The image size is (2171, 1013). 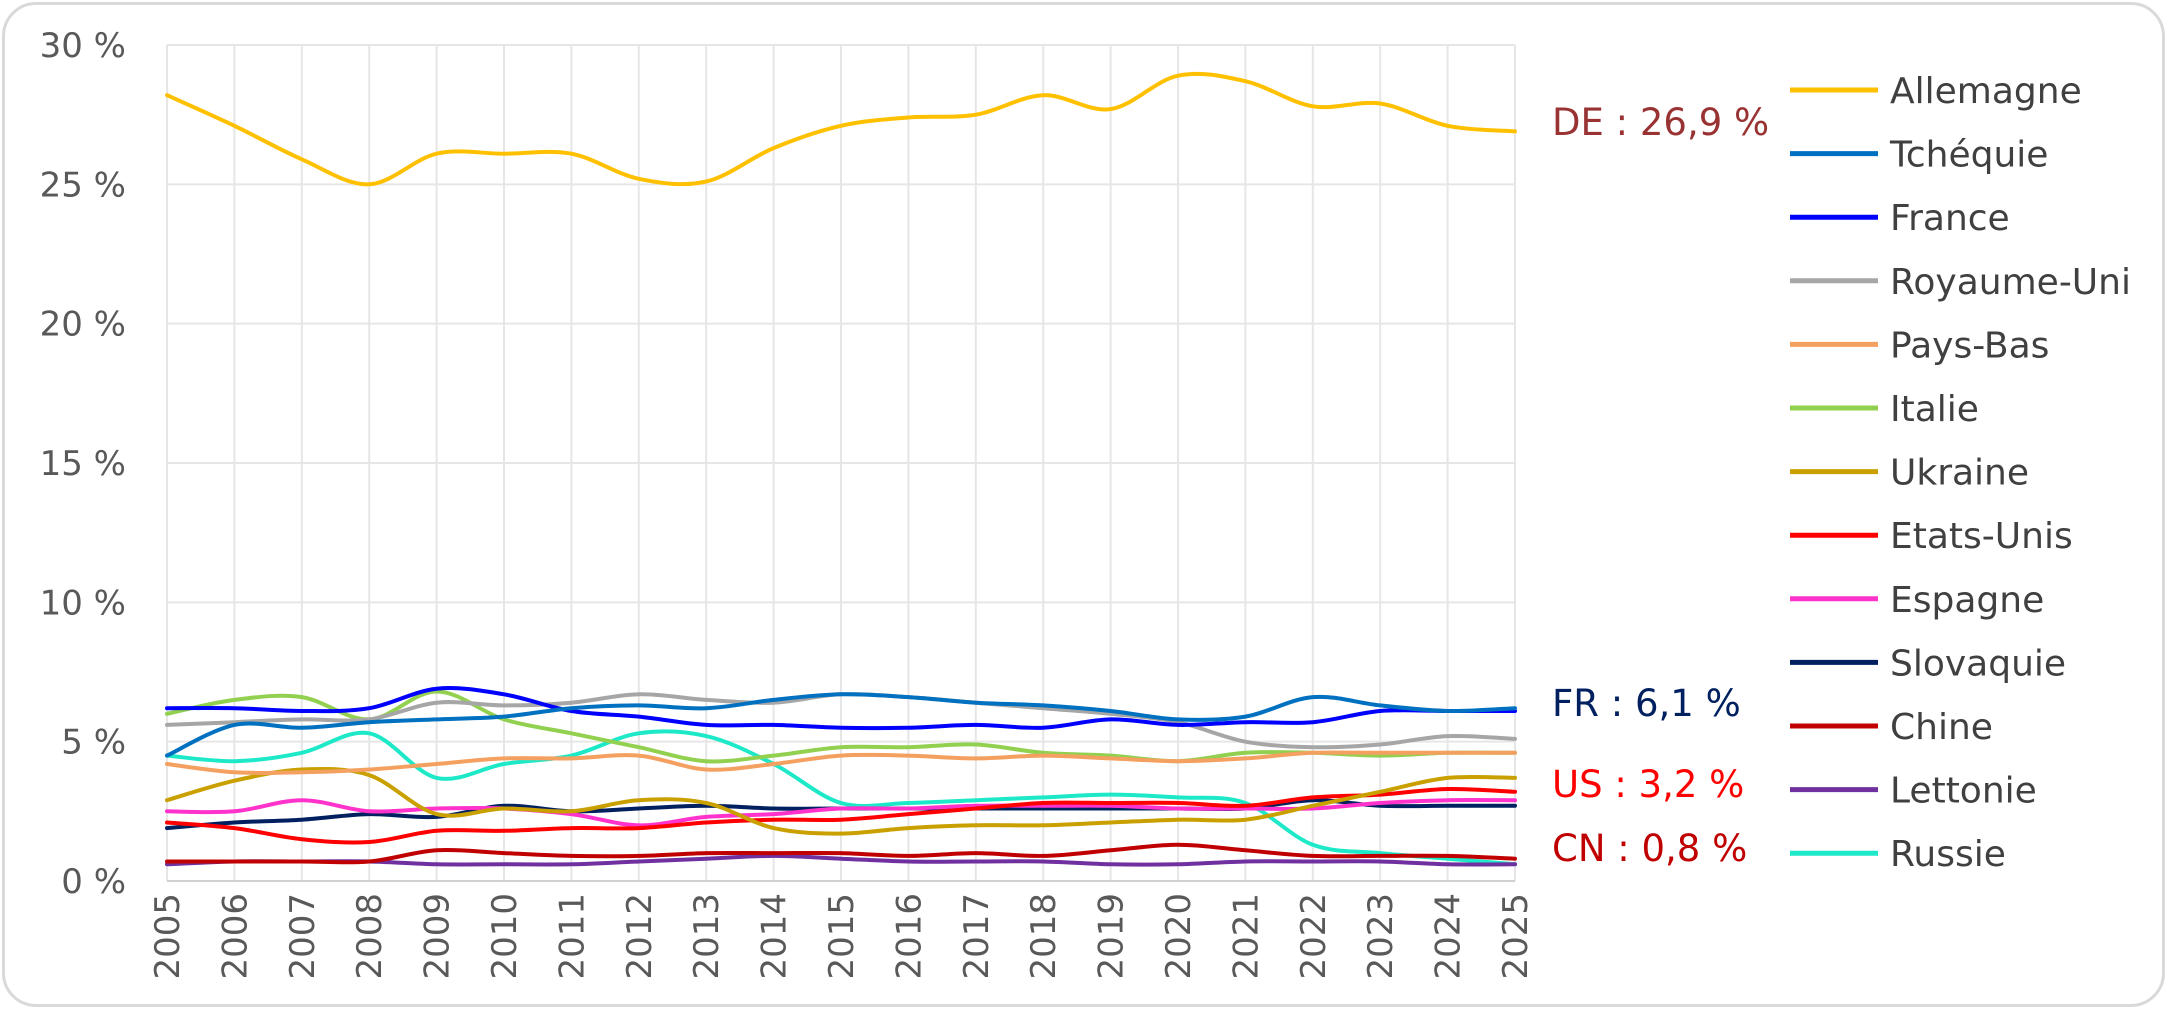 What do you see at coordinates (83, 325) in the screenshot?
I see `y-tick-label: 20 %` at bounding box center [83, 325].